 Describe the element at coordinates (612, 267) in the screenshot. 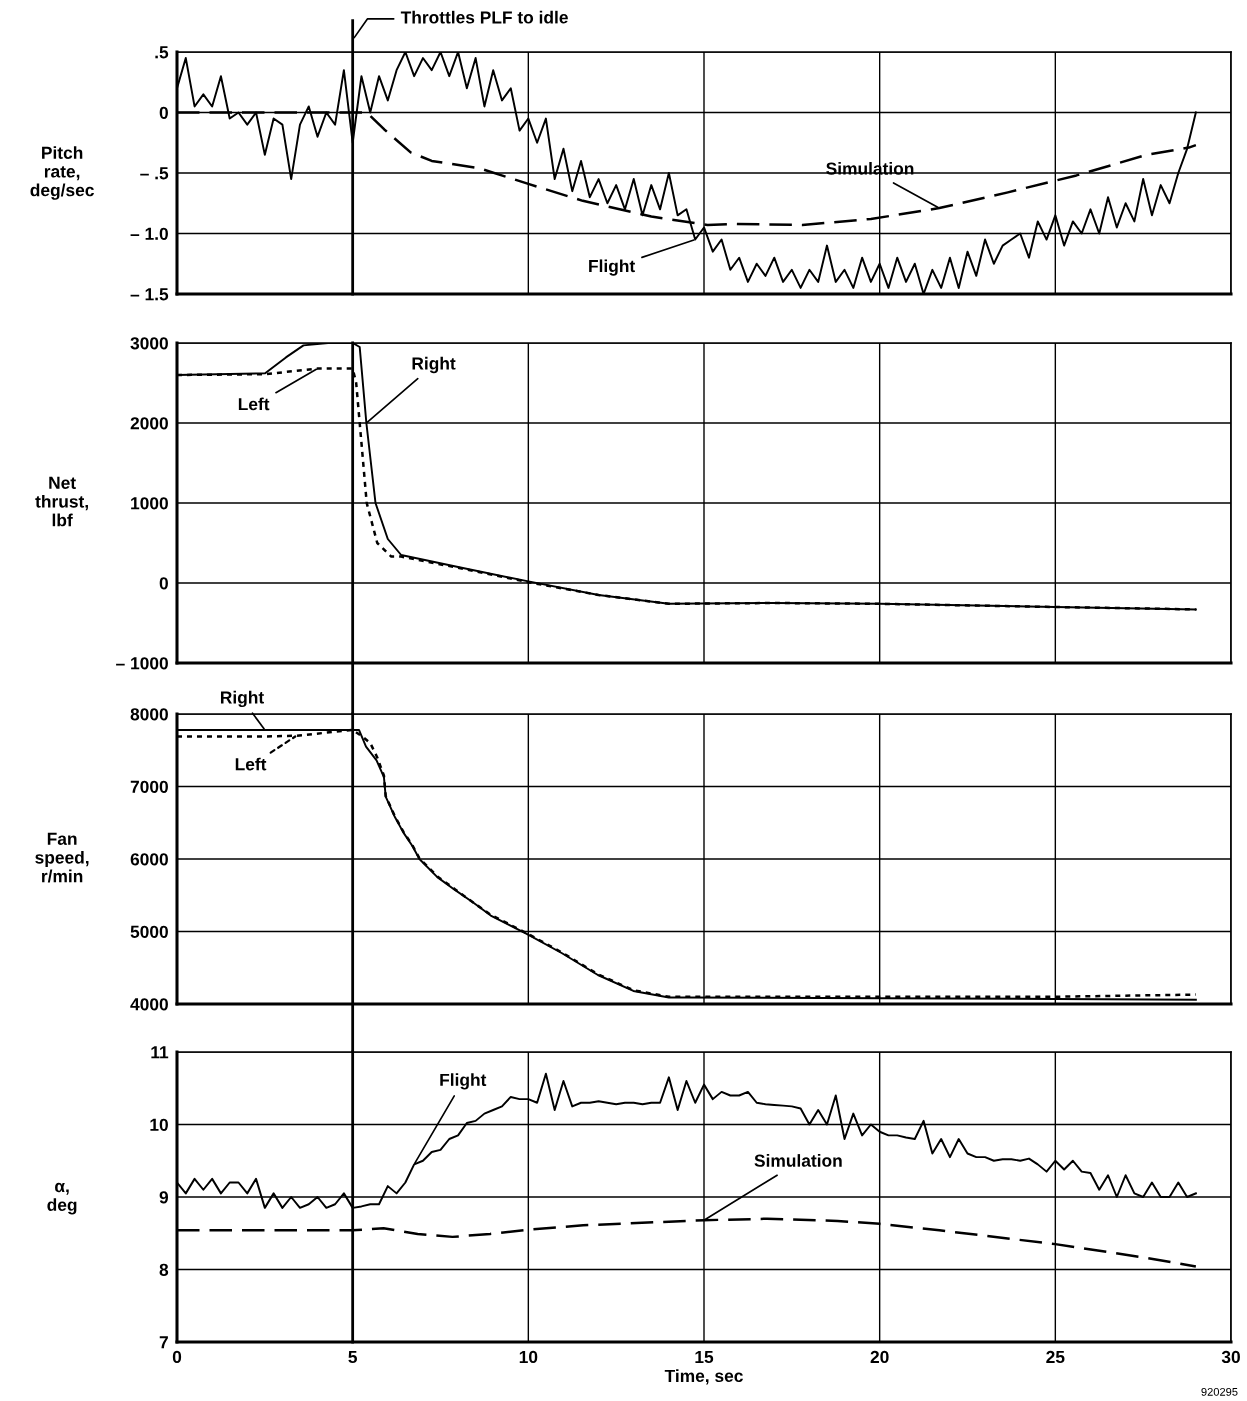

I see `text: Flight` at that location.